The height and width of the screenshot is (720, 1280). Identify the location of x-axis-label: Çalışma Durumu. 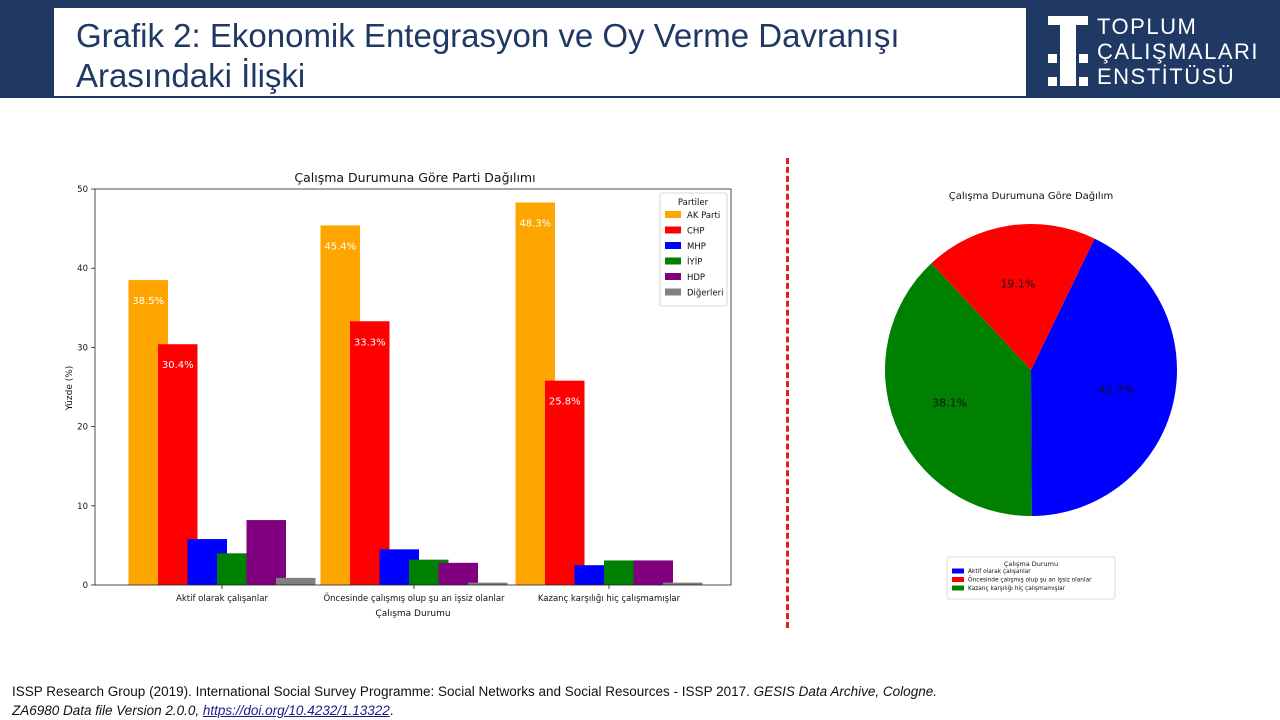
(412, 614).